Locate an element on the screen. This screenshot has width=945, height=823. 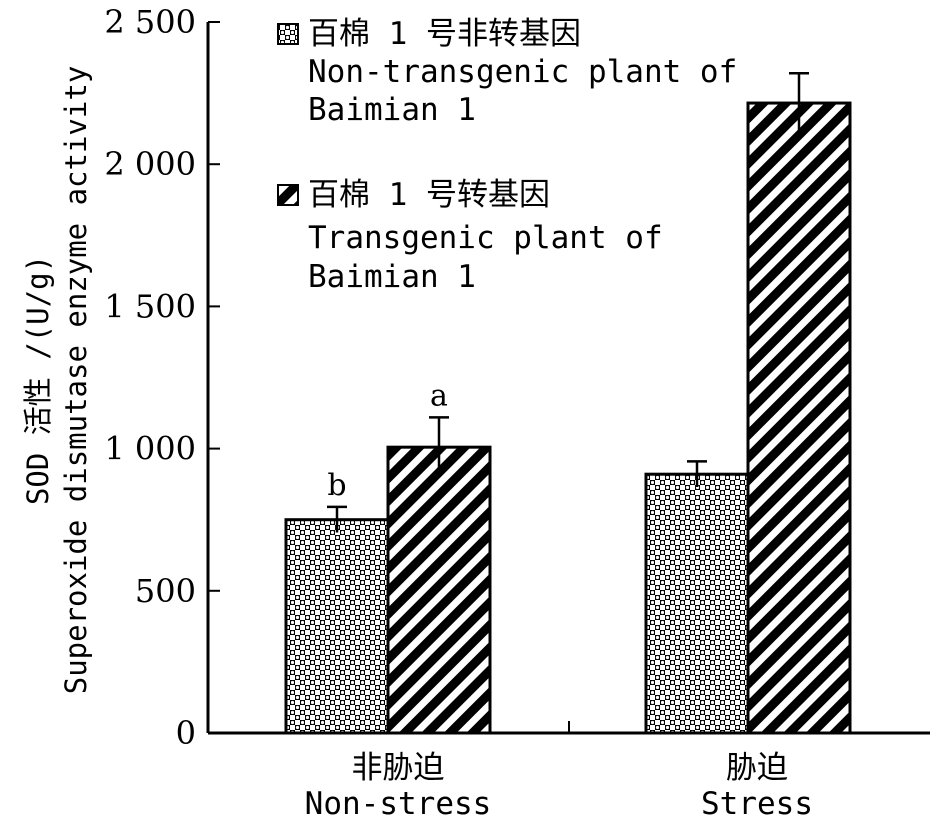
y-tick-label: 1 000 is located at coordinates (150, 449).